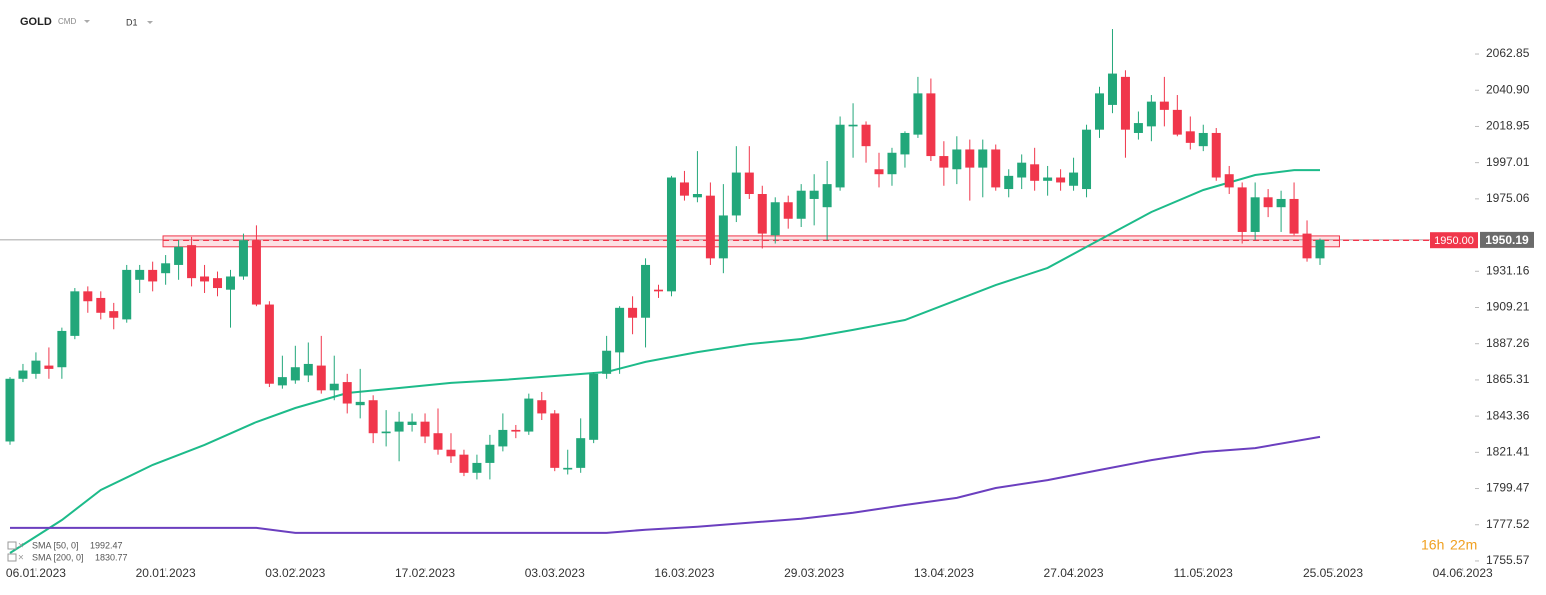 This screenshot has width=1546, height=595. I want to click on y-tick-label: 1909.21, so click(1508, 307).